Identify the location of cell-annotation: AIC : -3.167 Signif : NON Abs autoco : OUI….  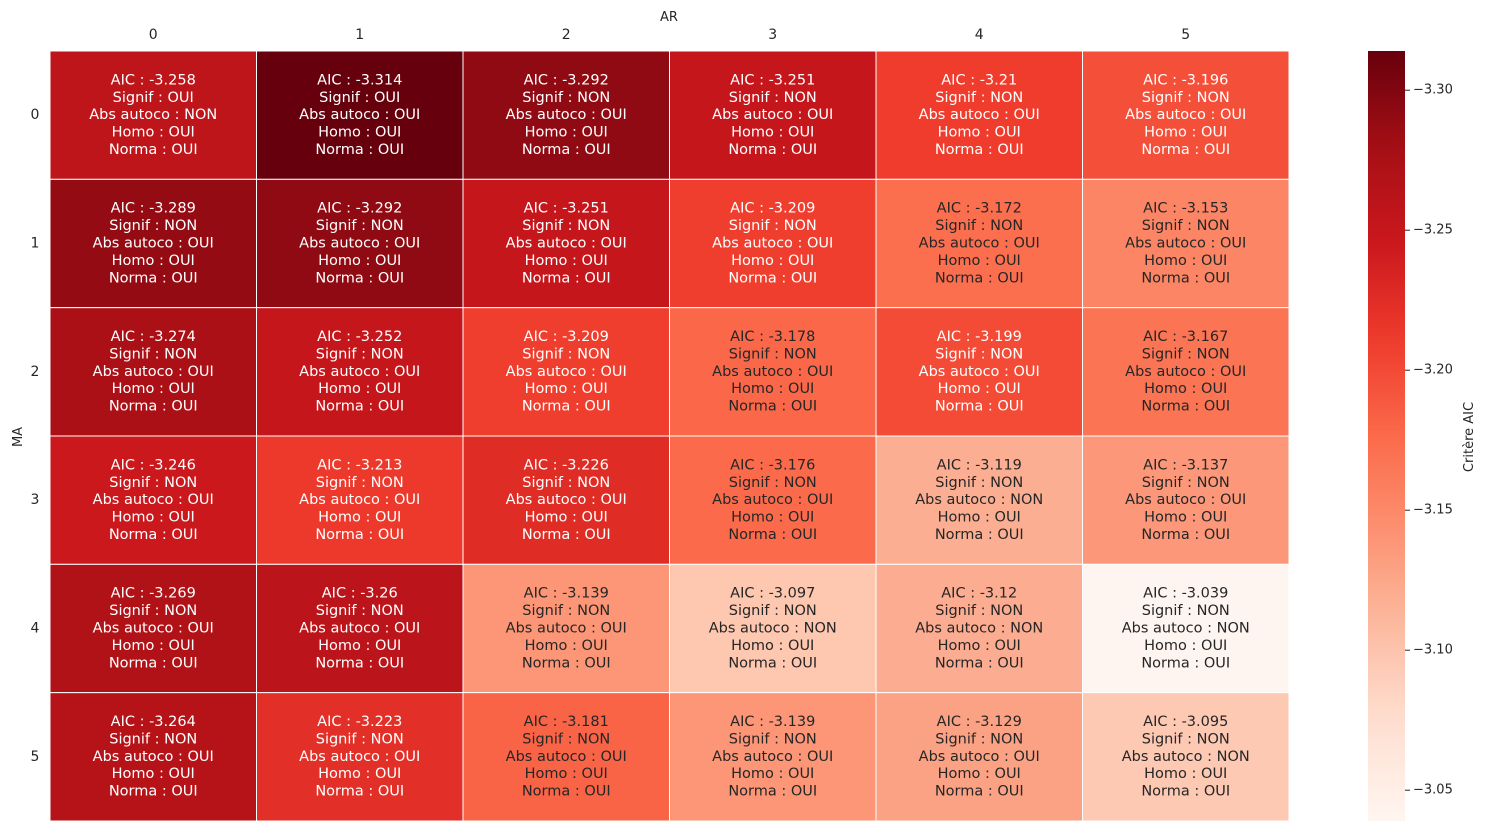
(1185, 372).